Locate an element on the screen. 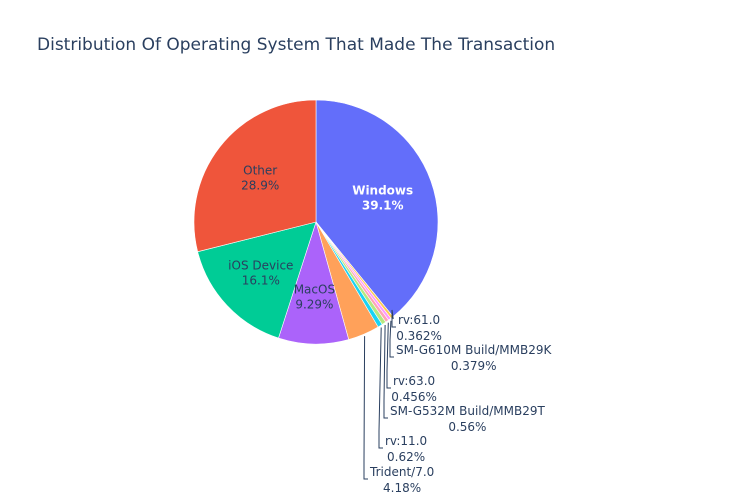  leader-line-sm-g610m-build-mmb29k is located at coordinates (391, 339).